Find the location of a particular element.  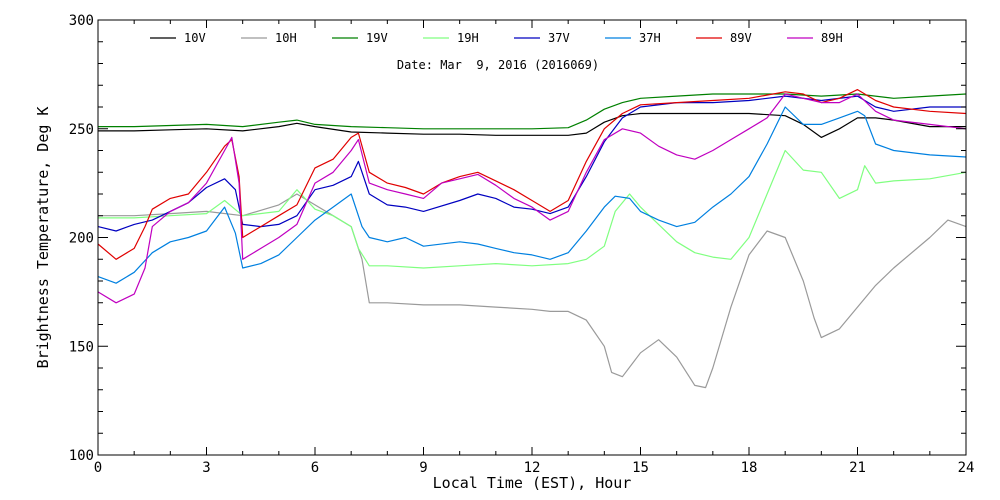

y-axis-title: Brightness Temperature, Deg K is located at coordinates (43, 238).